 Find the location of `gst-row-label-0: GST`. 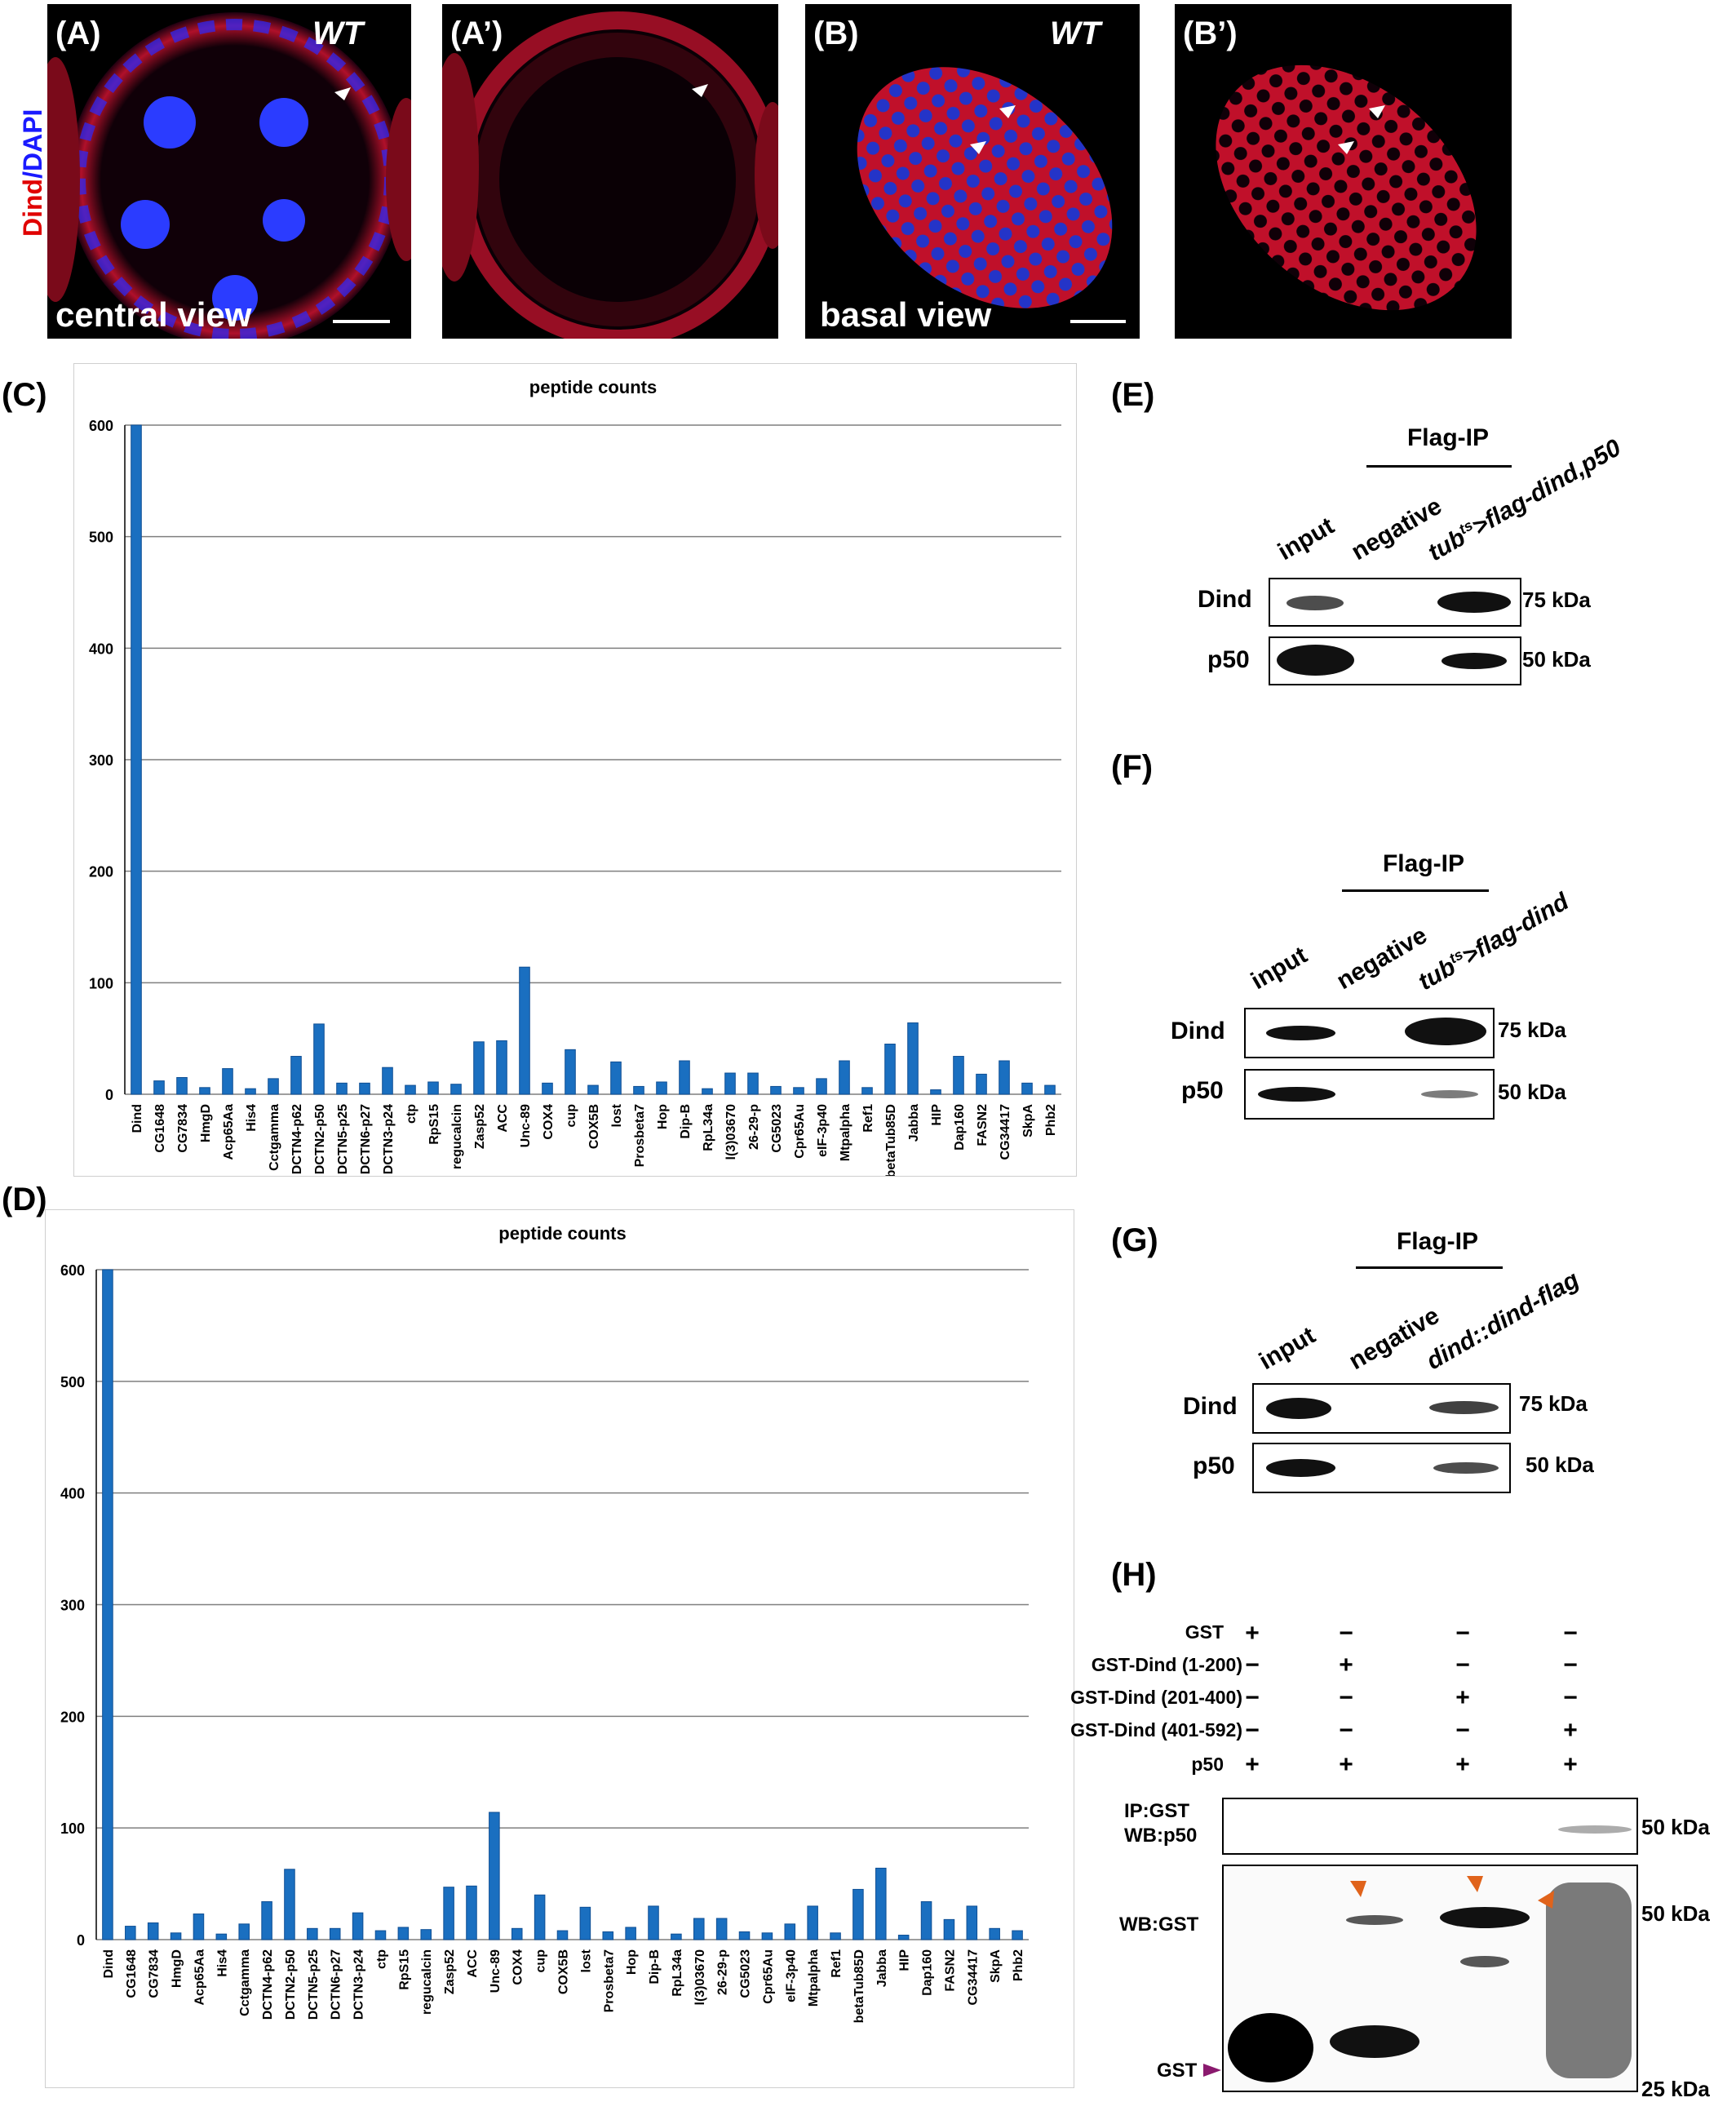

gst-row-label-0: GST is located at coordinates (1204, 1632).